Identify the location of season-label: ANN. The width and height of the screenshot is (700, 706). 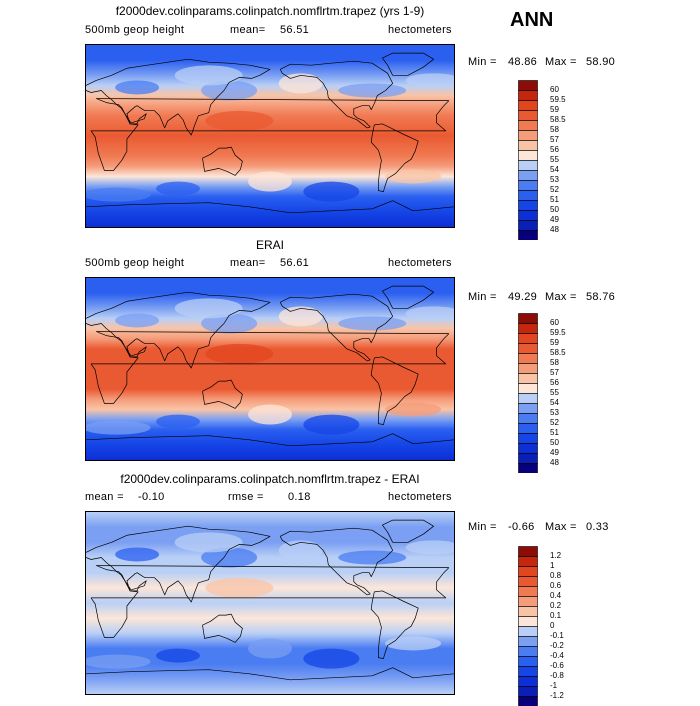
(531, 20).